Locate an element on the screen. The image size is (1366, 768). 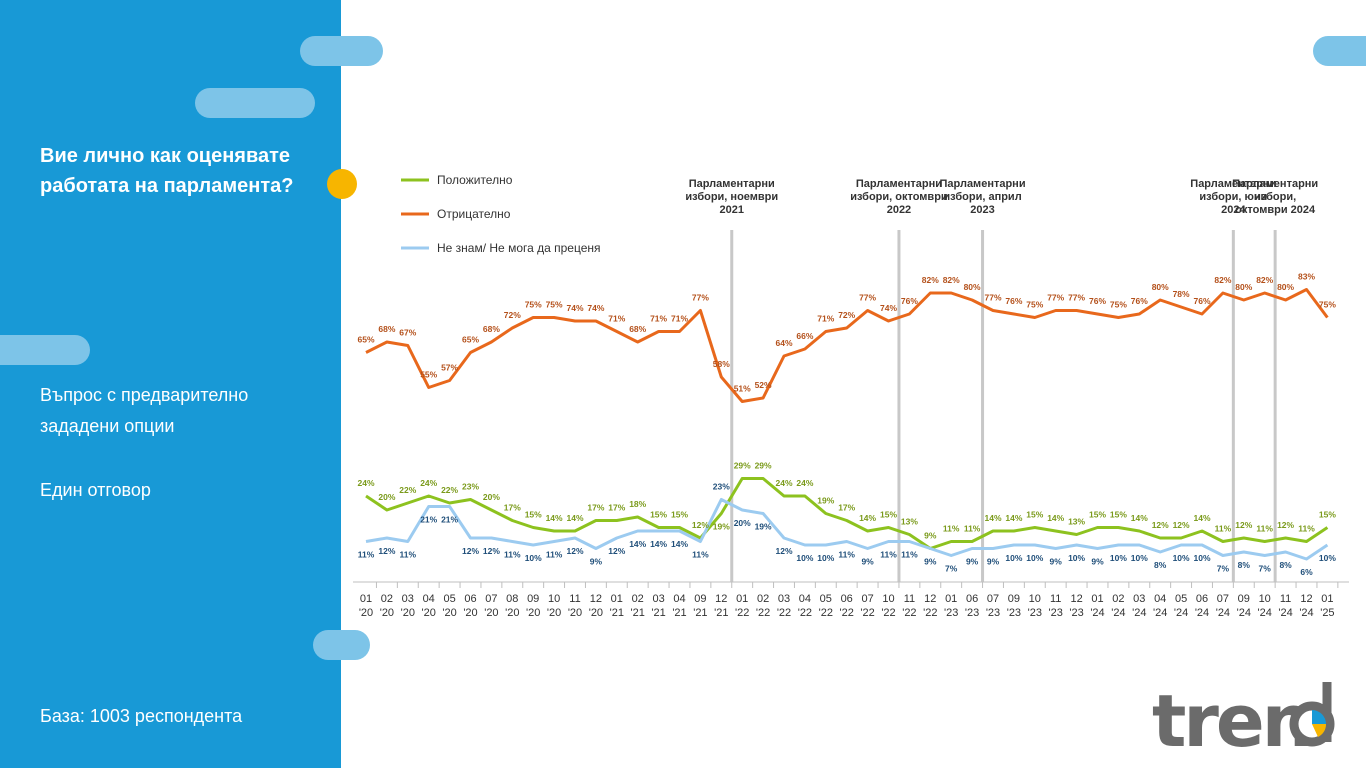
data-label-dont-know: 21% is located at coordinates (428, 520).